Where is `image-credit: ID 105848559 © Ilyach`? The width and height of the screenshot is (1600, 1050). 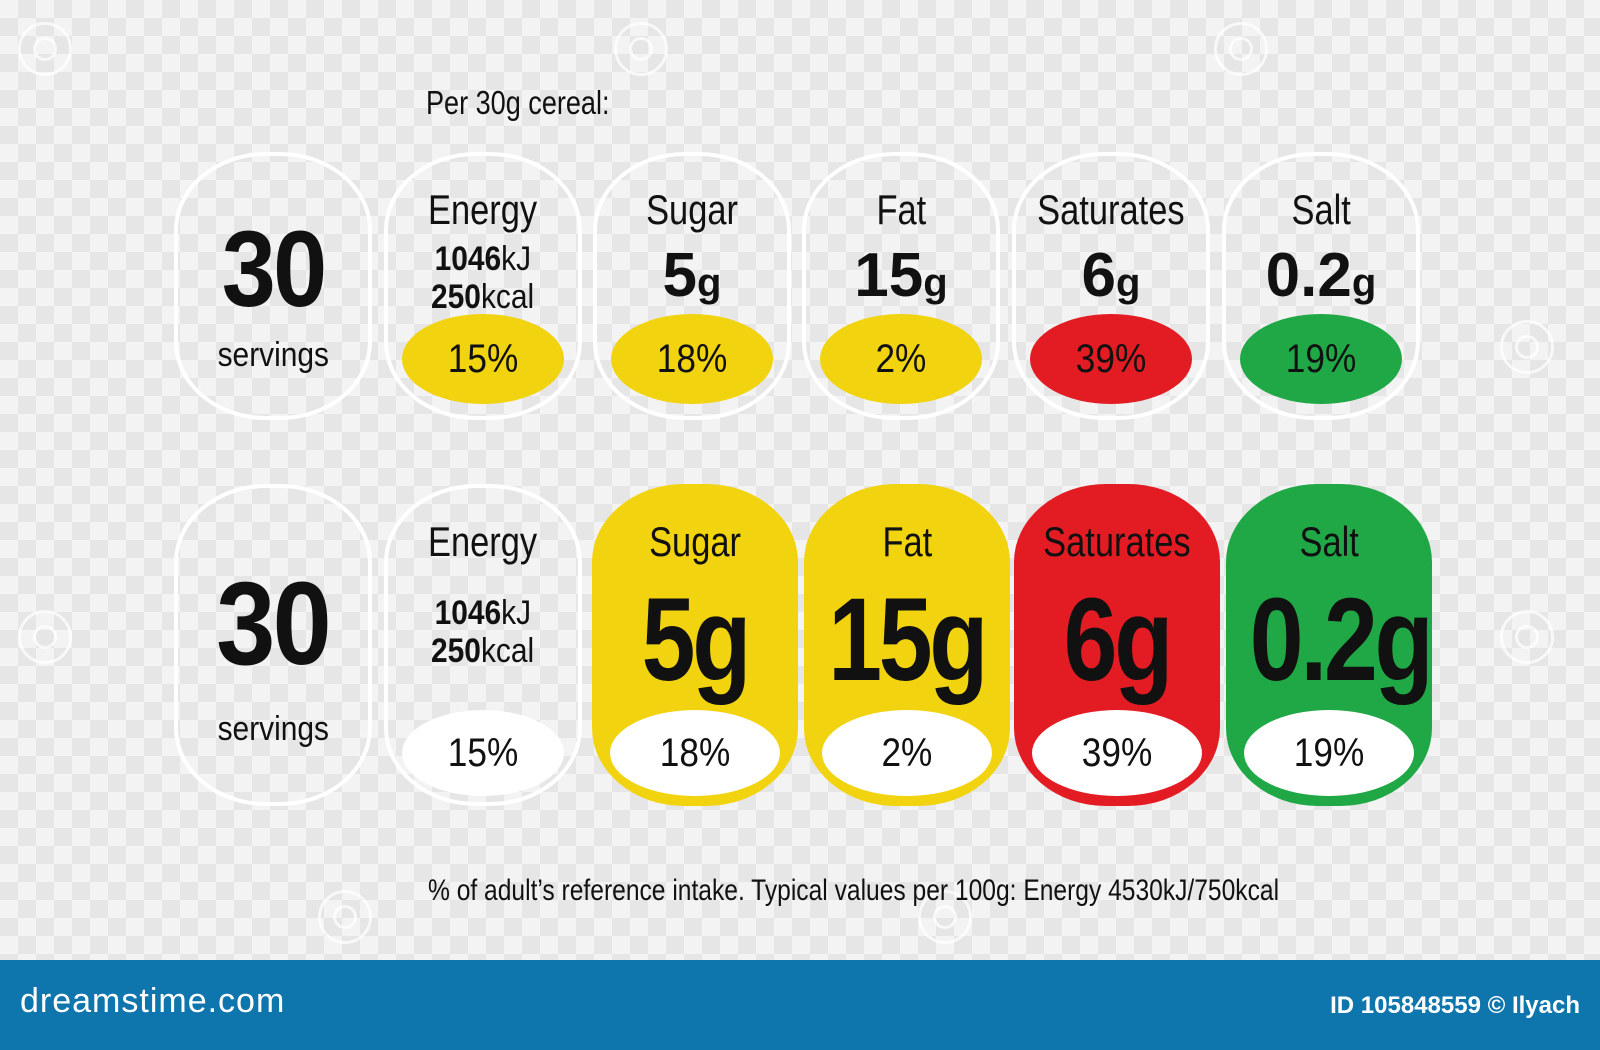 image-credit: ID 105848559 © Ilyach is located at coordinates (1455, 1005).